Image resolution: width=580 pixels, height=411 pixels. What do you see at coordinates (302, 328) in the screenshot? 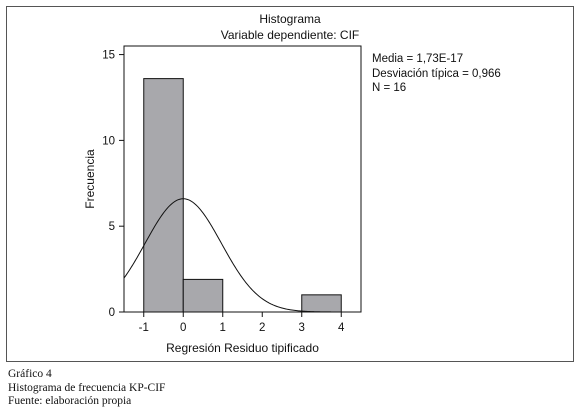
I see `x-tick-label: 3` at bounding box center [302, 328].